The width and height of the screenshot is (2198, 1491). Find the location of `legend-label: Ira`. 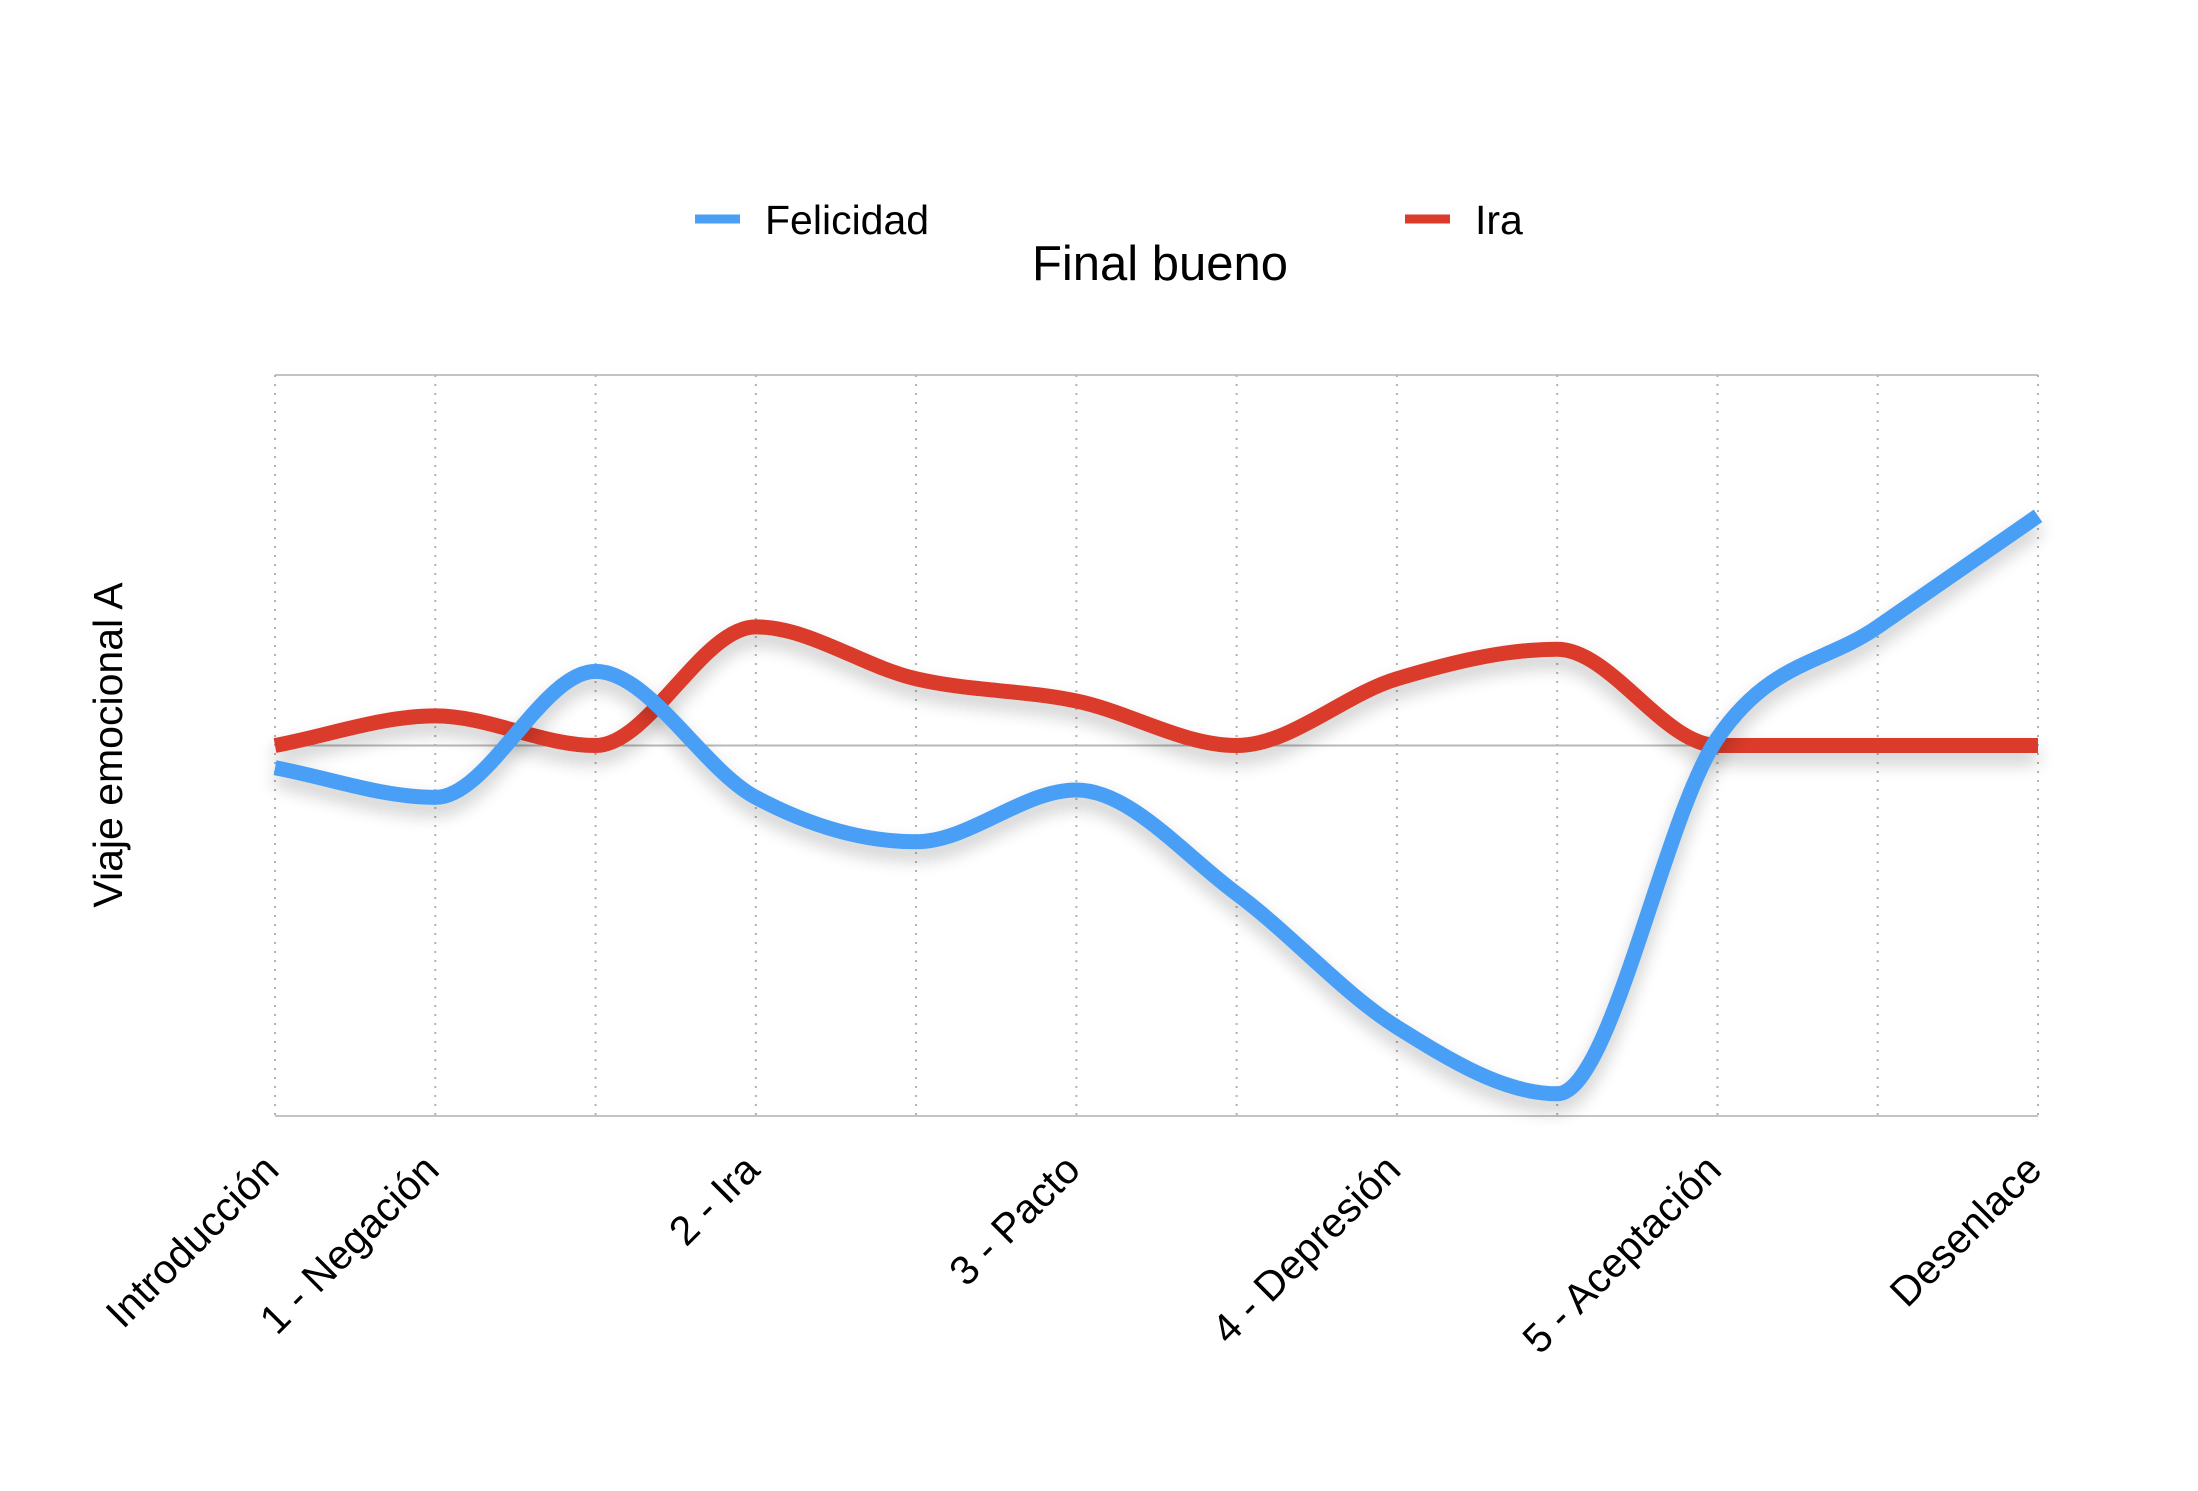

legend-label: Ira is located at coordinates (1499, 220).